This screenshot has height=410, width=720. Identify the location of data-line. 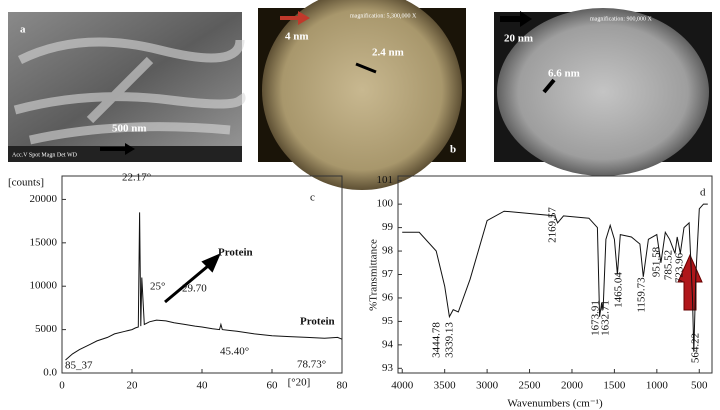
(204, 286).